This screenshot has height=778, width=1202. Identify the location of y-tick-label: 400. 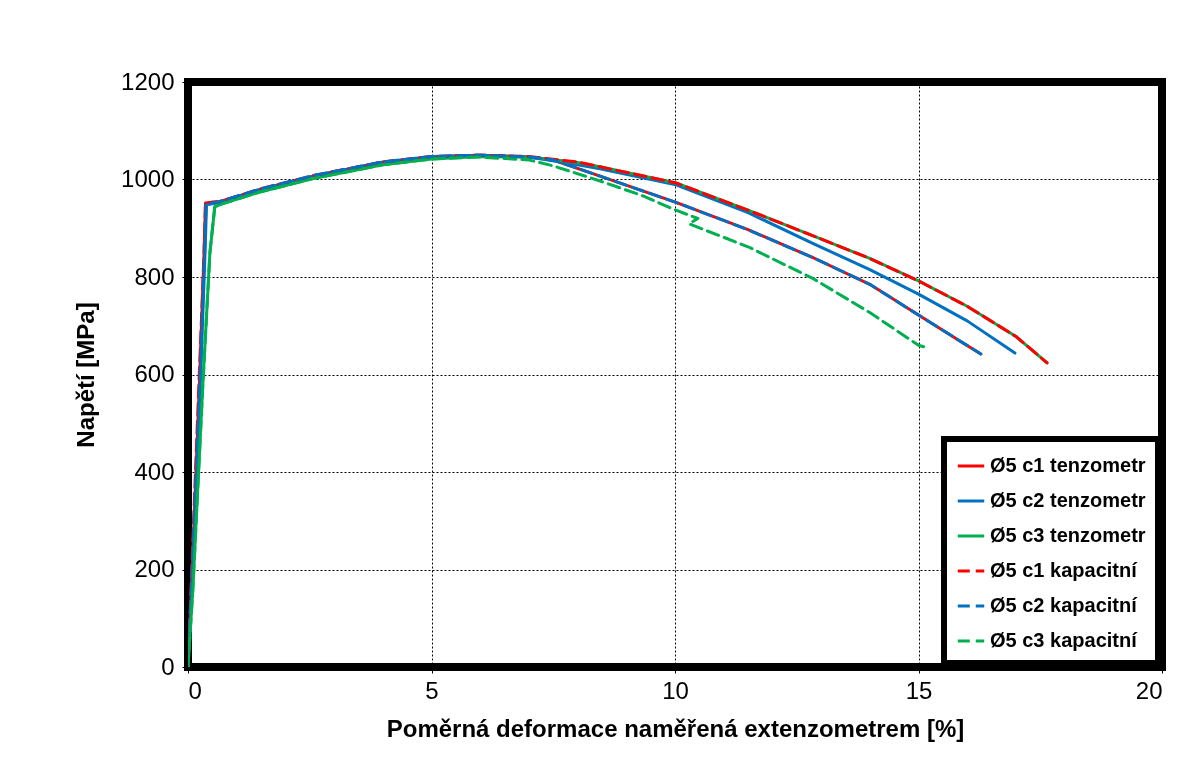
(154, 471).